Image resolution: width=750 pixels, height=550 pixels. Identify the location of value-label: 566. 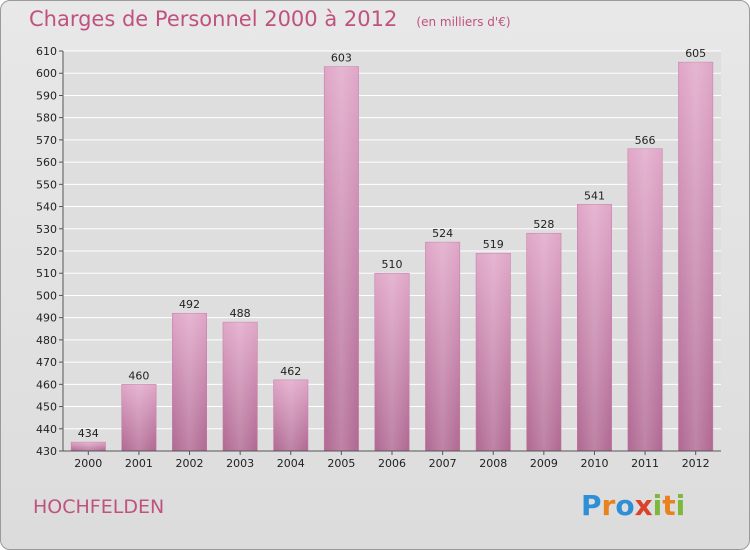
(645, 140).